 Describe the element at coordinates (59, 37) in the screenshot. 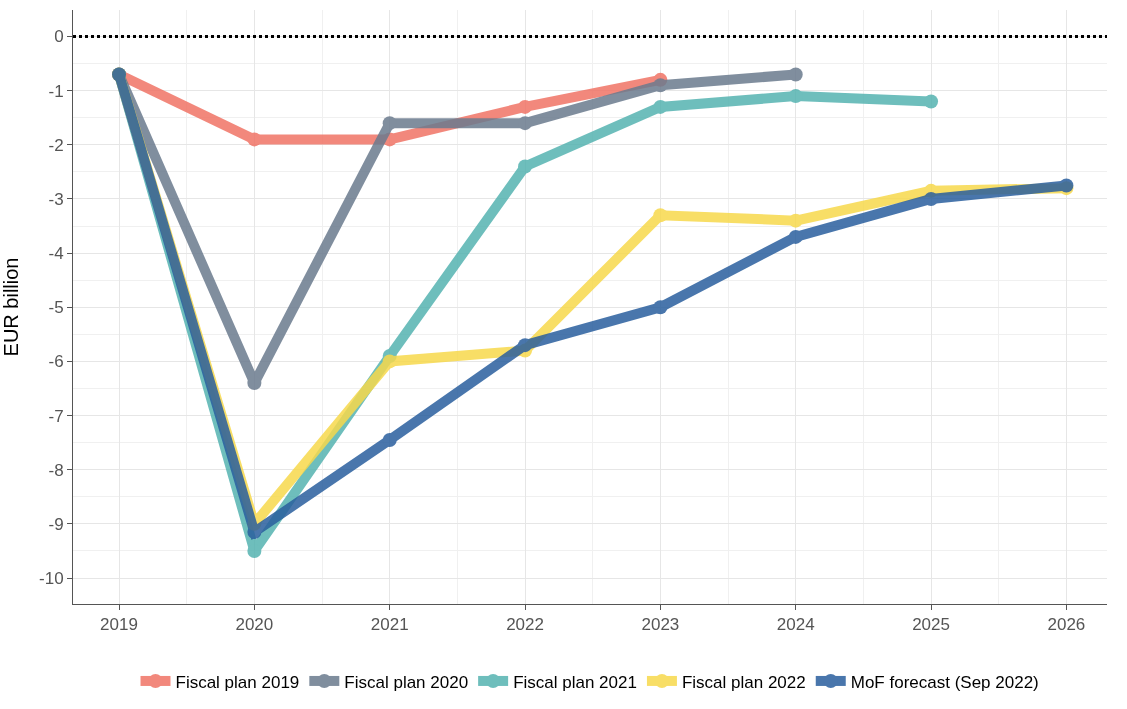

I see `y-tick-label: 0` at that location.